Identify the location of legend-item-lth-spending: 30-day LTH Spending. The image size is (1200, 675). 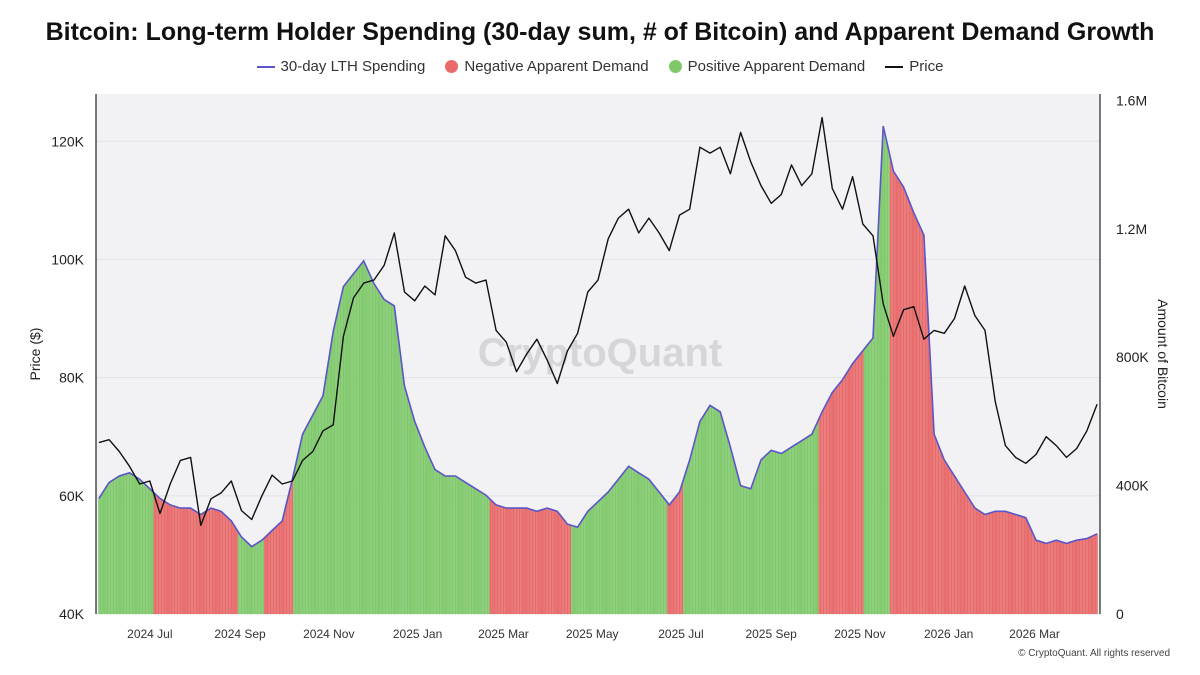
(340, 66).